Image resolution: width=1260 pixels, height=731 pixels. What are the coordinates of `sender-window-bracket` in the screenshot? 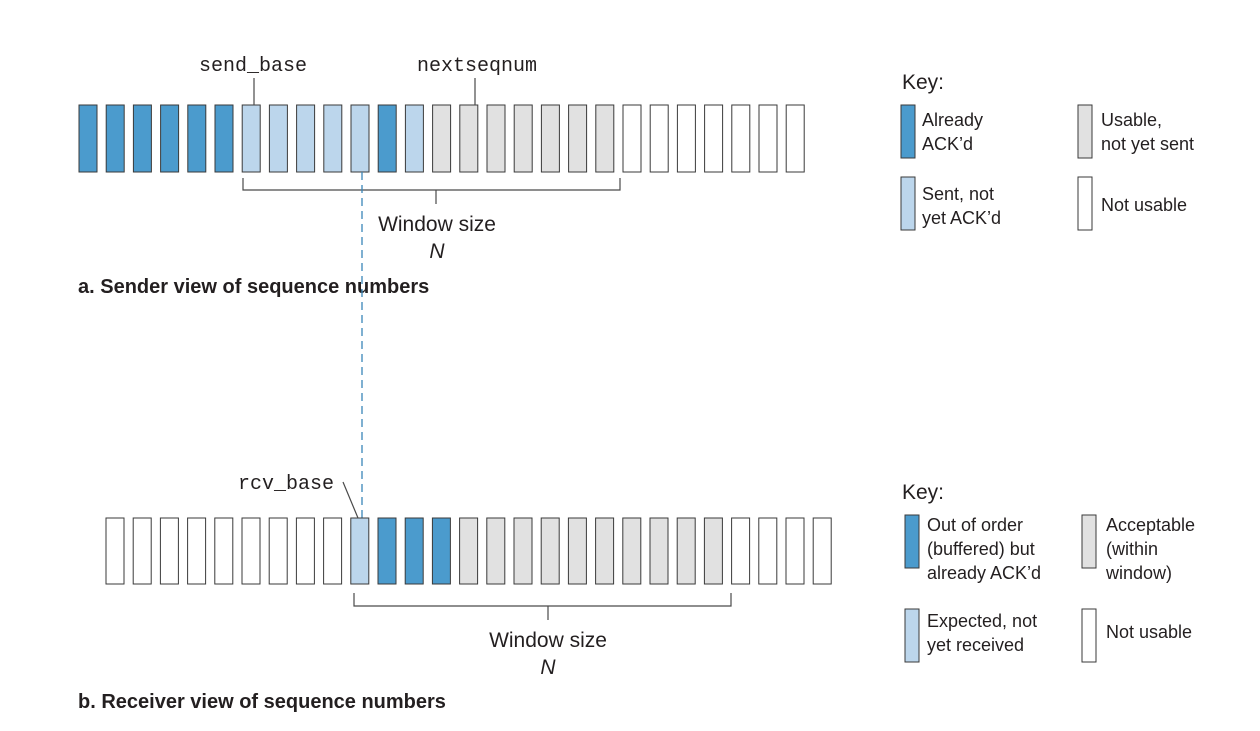 It's located at (431, 191).